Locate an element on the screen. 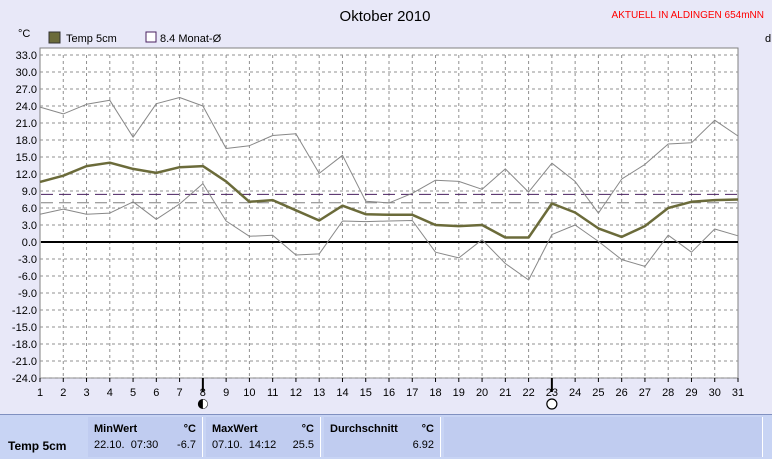 This screenshot has height=459, width=772. min-label: MinWert is located at coordinates (116, 429).